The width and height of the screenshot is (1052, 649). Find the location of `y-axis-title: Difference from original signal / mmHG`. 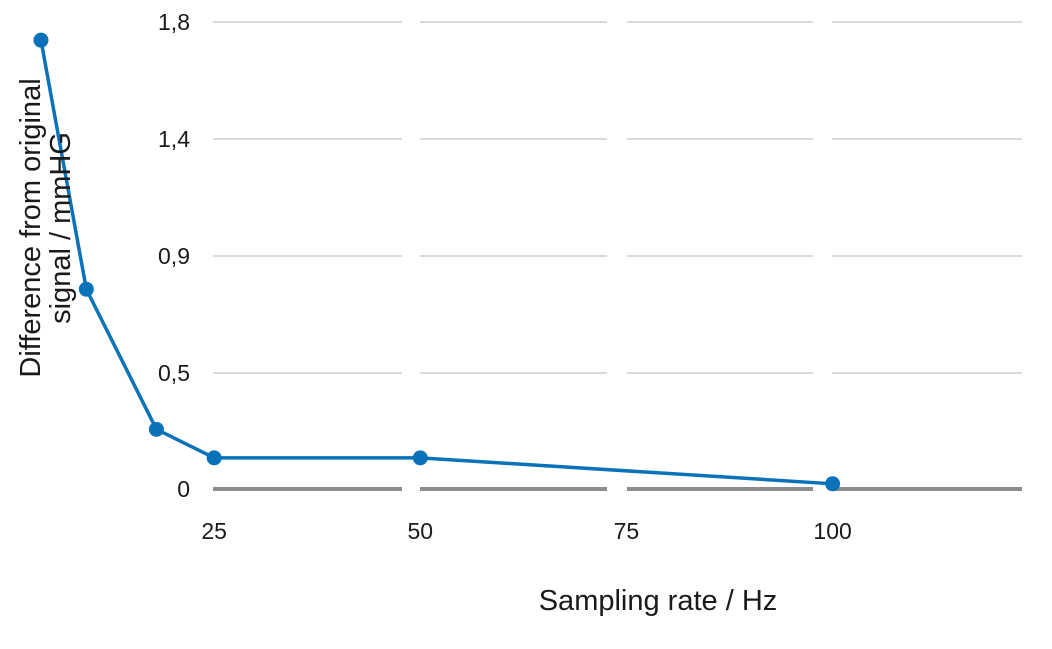

y-axis-title: Difference from original signal / mmHG is located at coordinates (46, 227).